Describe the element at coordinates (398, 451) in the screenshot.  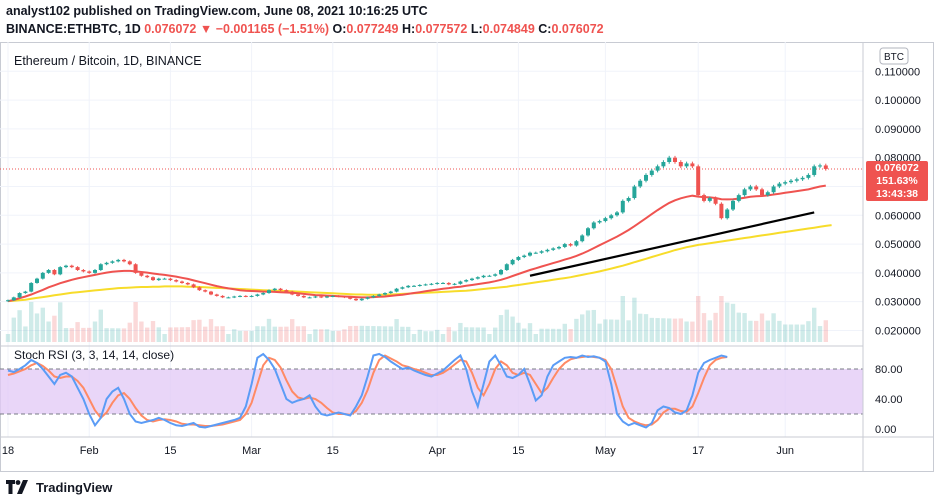
I see `time-axis: 18 Feb 15 Mar 15 Apr 15 May 17 Jun` at that location.